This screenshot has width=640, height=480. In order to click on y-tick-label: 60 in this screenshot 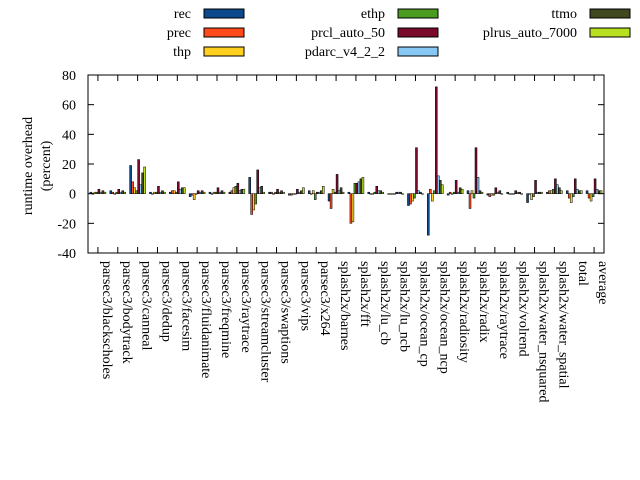, I will do `click(69, 106)`.